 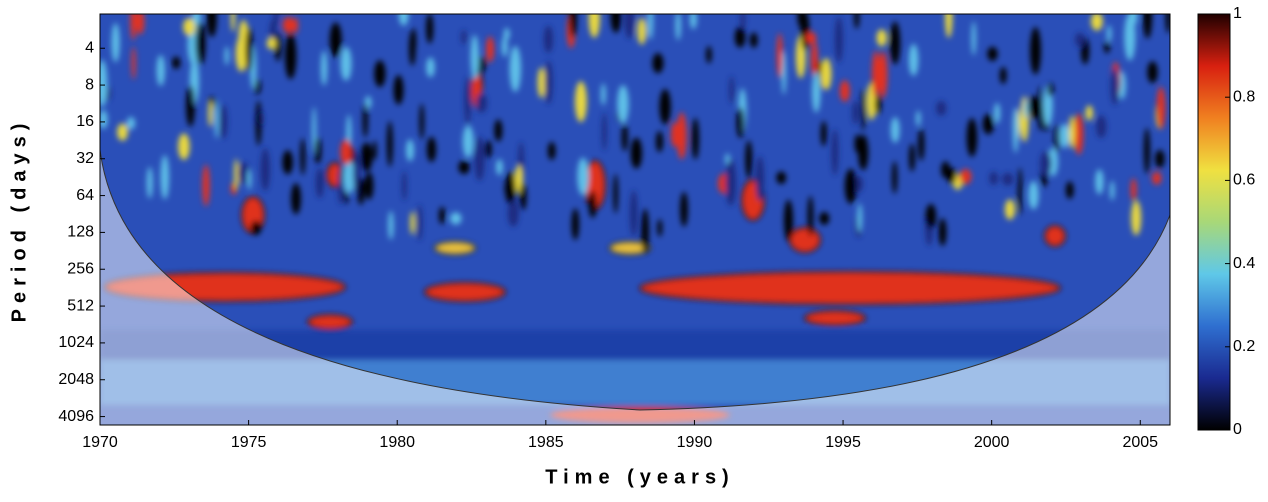 I want to click on colorbar-tick-label: 1, so click(x=1237, y=13).